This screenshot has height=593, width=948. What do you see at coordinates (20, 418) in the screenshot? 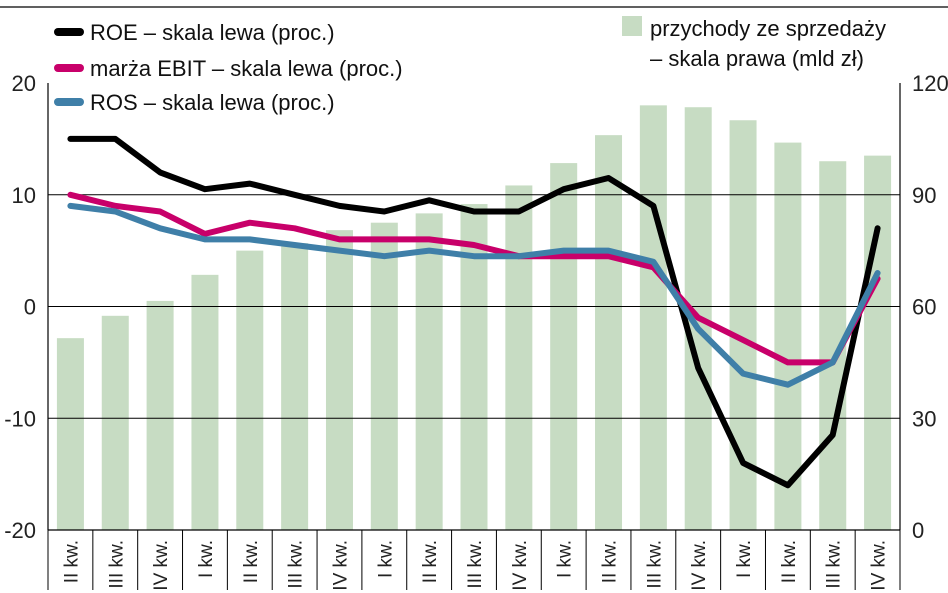
I see `left-tick-label: -10` at bounding box center [20, 418].